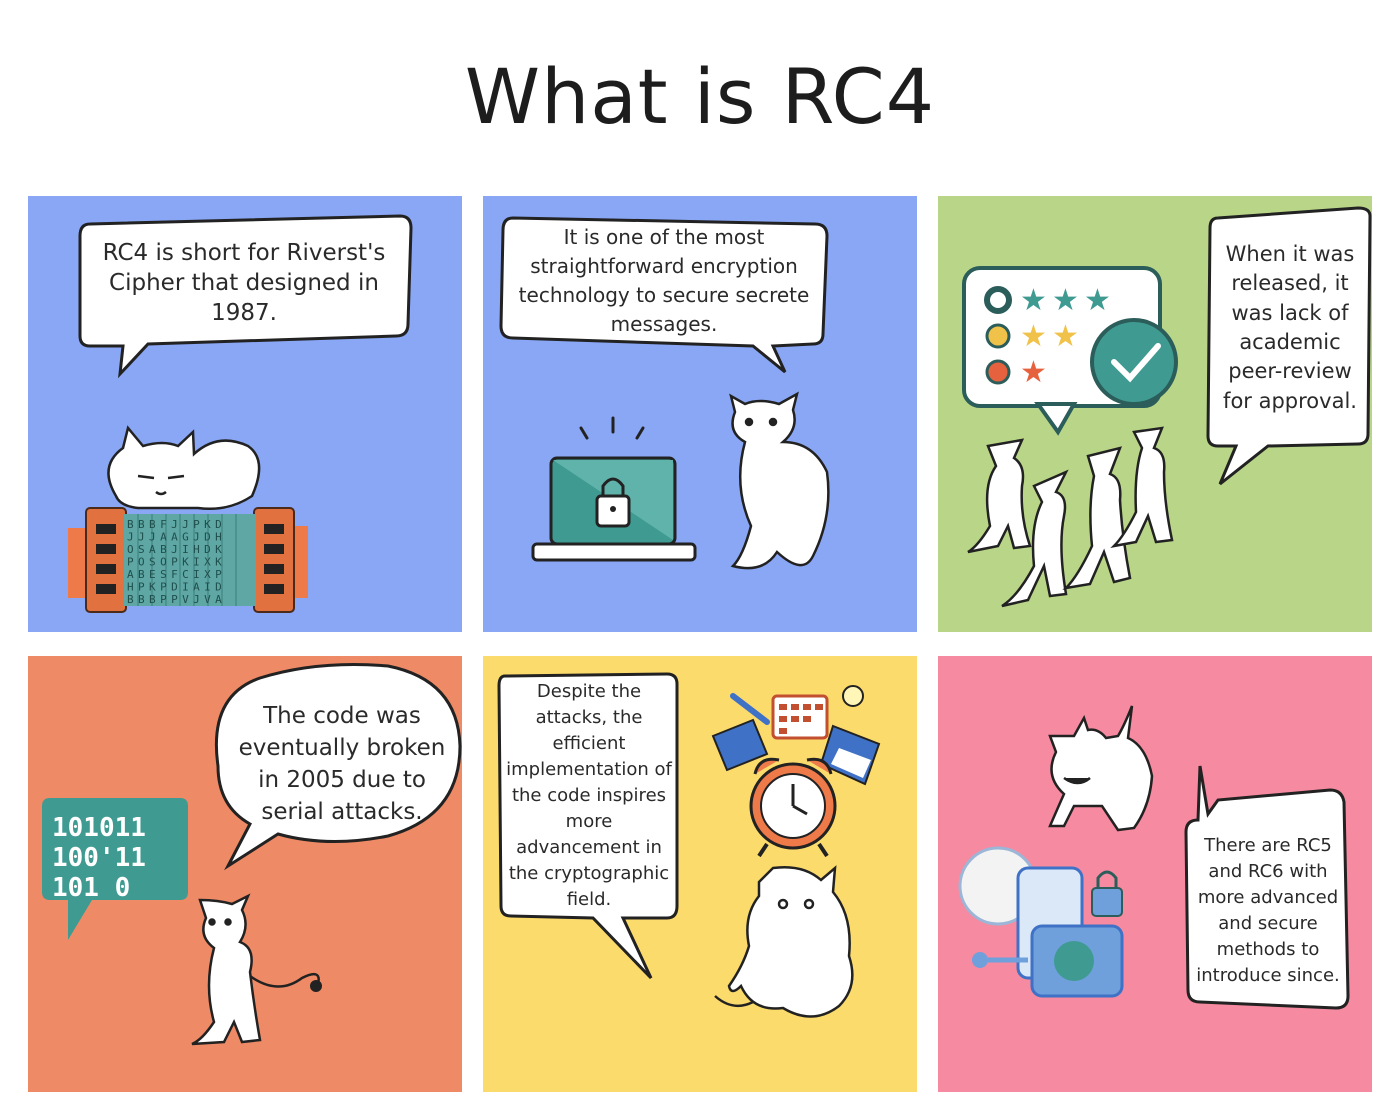 The width and height of the screenshot is (1400, 1120). What do you see at coordinates (1070, 517) in the screenshot?
I see `cats-cheering-icon` at bounding box center [1070, 517].